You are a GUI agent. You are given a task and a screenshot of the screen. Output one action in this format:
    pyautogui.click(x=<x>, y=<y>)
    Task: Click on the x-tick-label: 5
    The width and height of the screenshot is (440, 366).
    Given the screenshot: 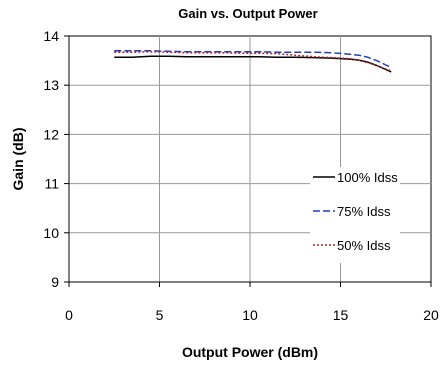 What is the action you would take?
    pyautogui.click(x=160, y=315)
    